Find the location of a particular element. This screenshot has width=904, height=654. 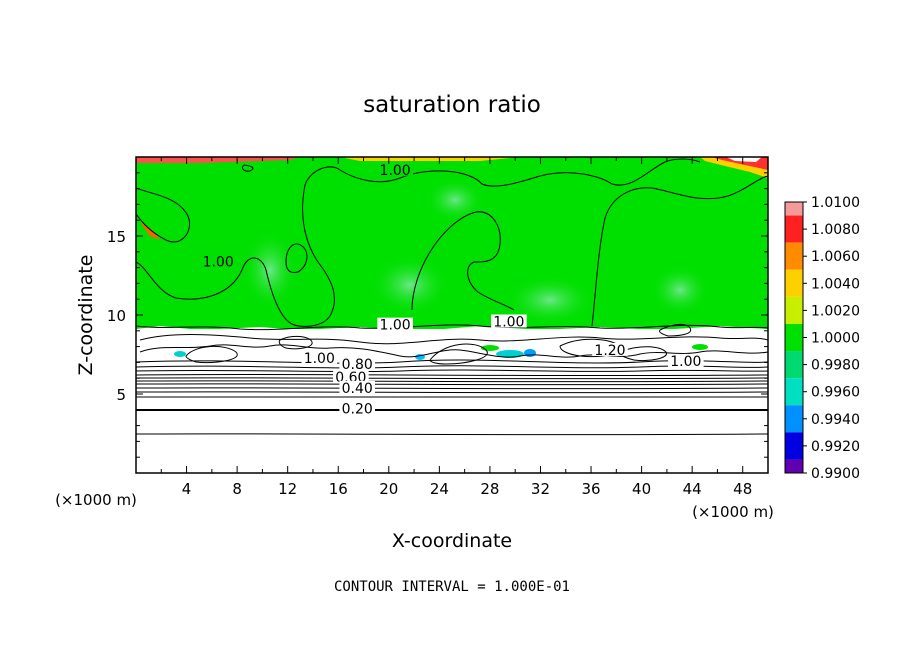

y-tick-label: 10 is located at coordinates (116, 316).